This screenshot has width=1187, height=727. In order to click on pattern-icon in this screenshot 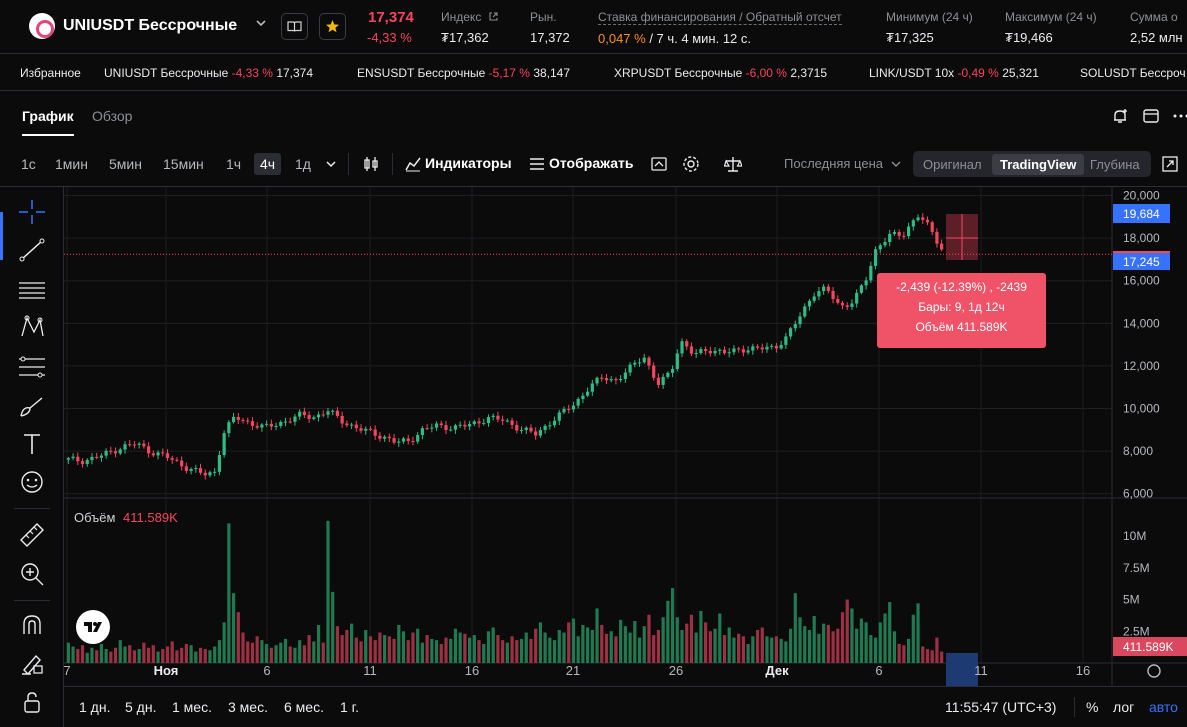, I will do `click(32, 327)`.